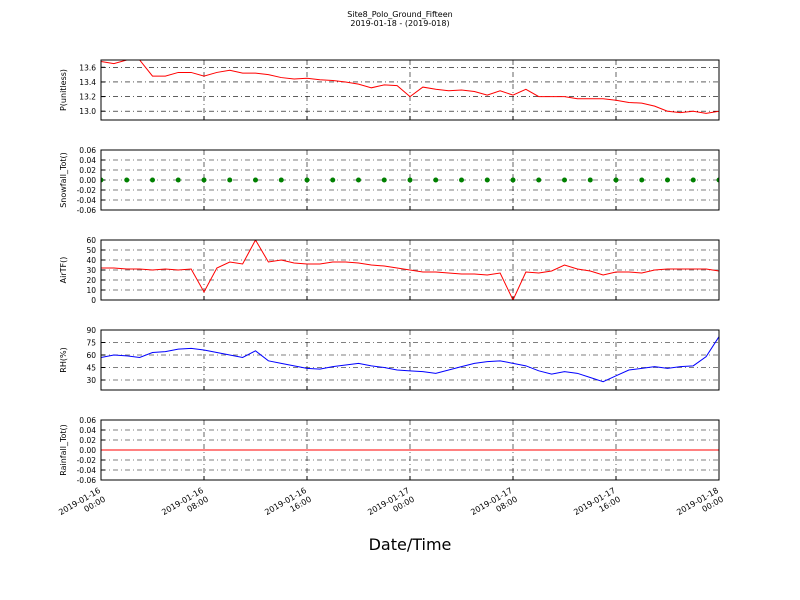 Image resolution: width=800 pixels, height=600 pixels. Describe the element at coordinates (91, 260) in the screenshot. I see `y-tick-label: 40` at that location.